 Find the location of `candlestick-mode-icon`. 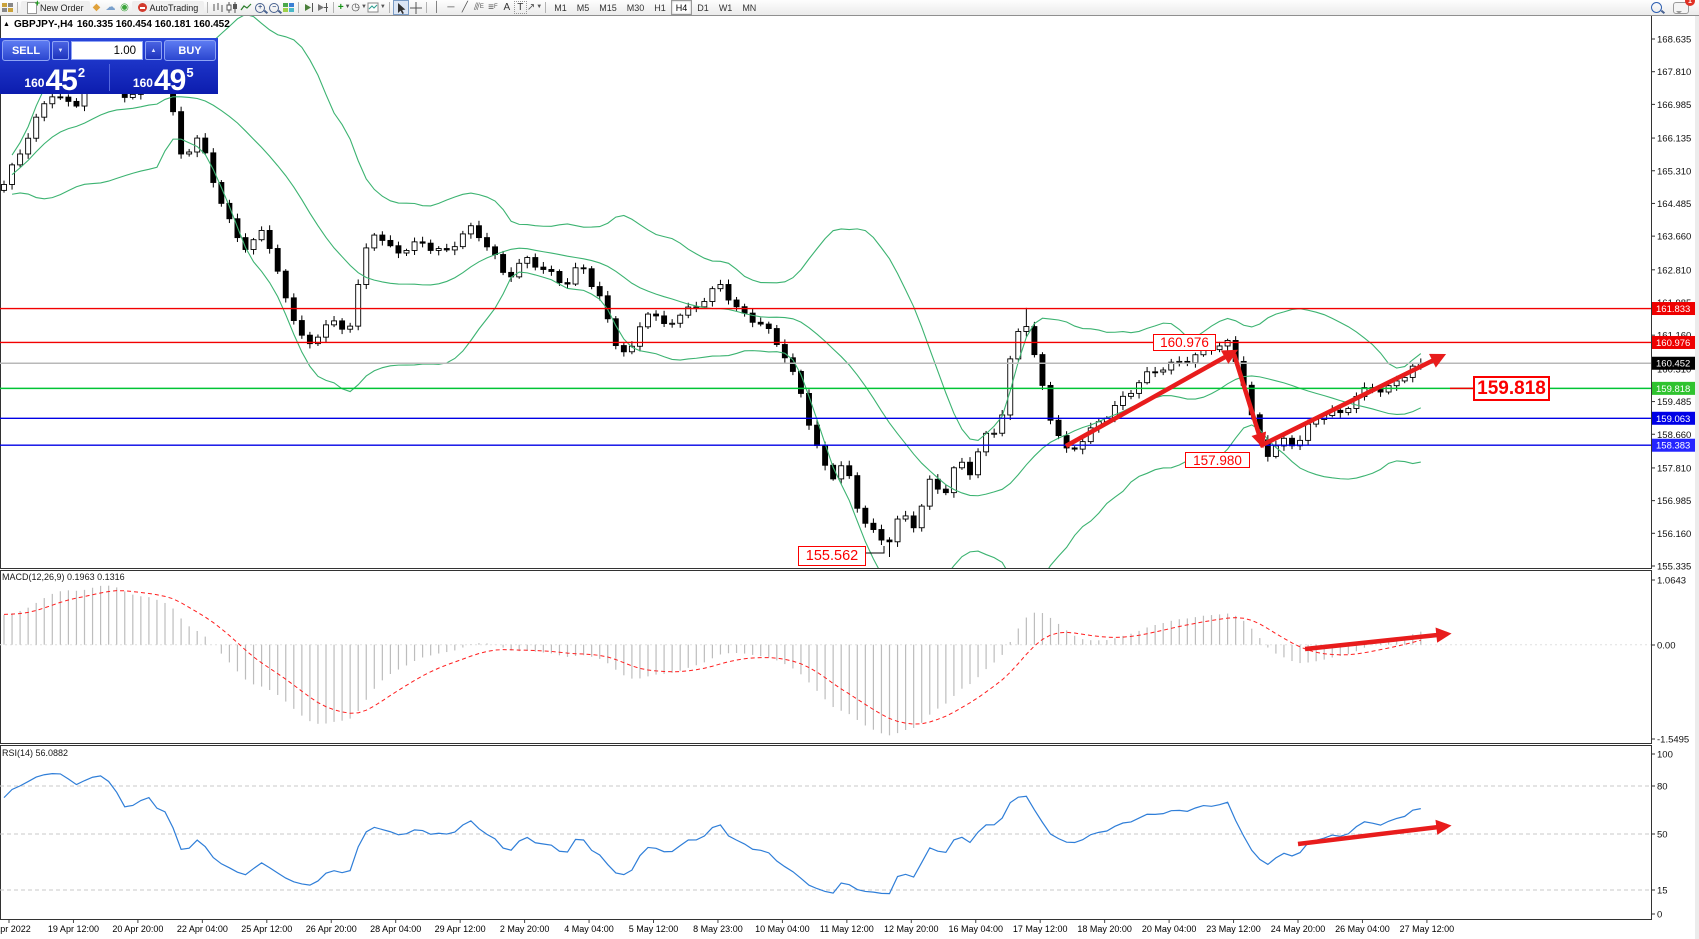

candlestick-mode-icon is located at coordinates (232, 7).